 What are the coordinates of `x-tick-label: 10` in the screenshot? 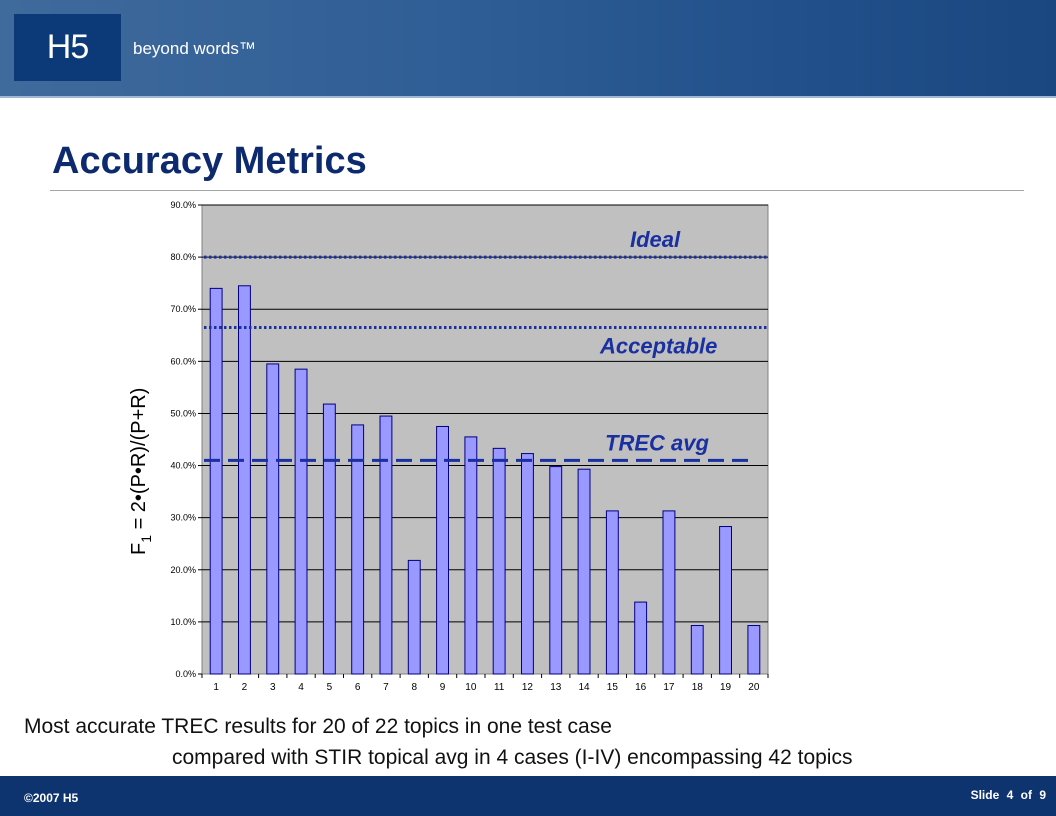 It's located at (471, 687).